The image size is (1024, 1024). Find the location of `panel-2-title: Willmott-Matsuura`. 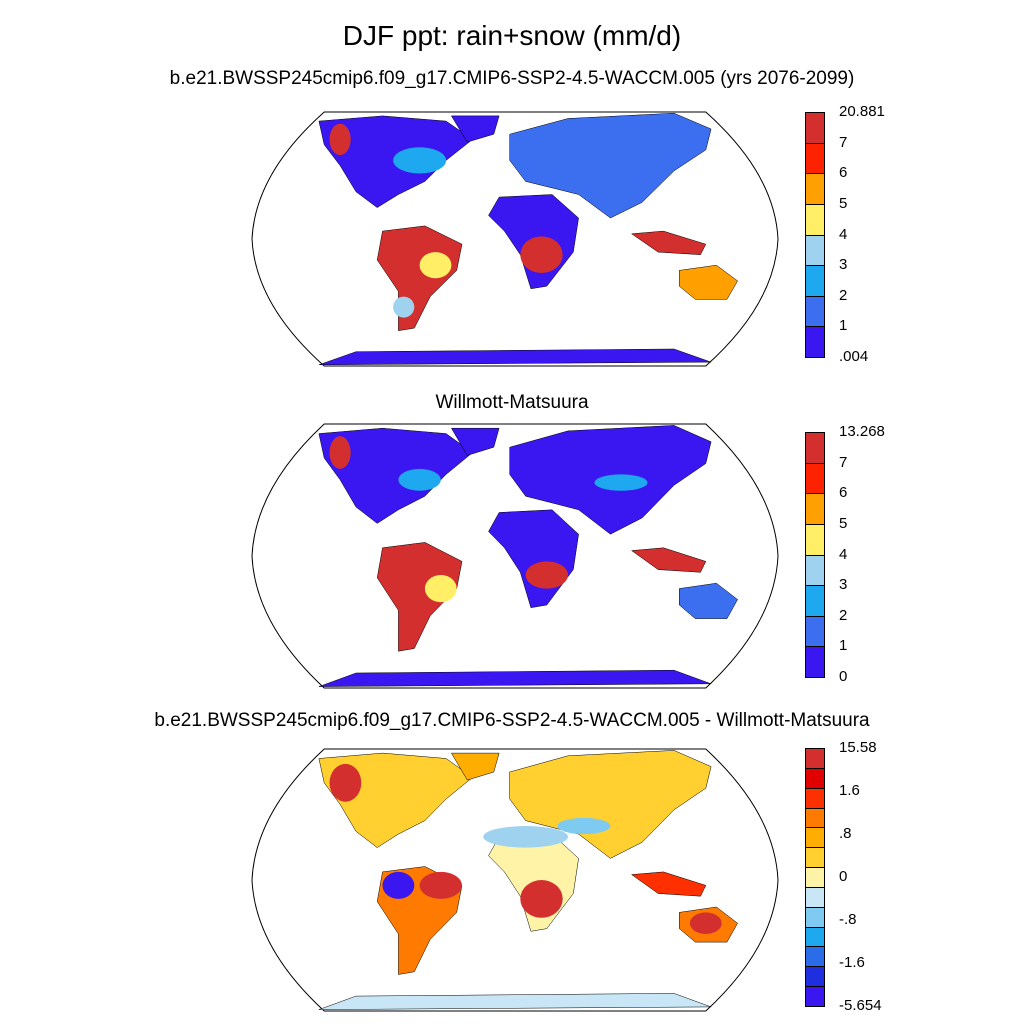

panel-2-title: Willmott-Matsuura is located at coordinates (512, 402).